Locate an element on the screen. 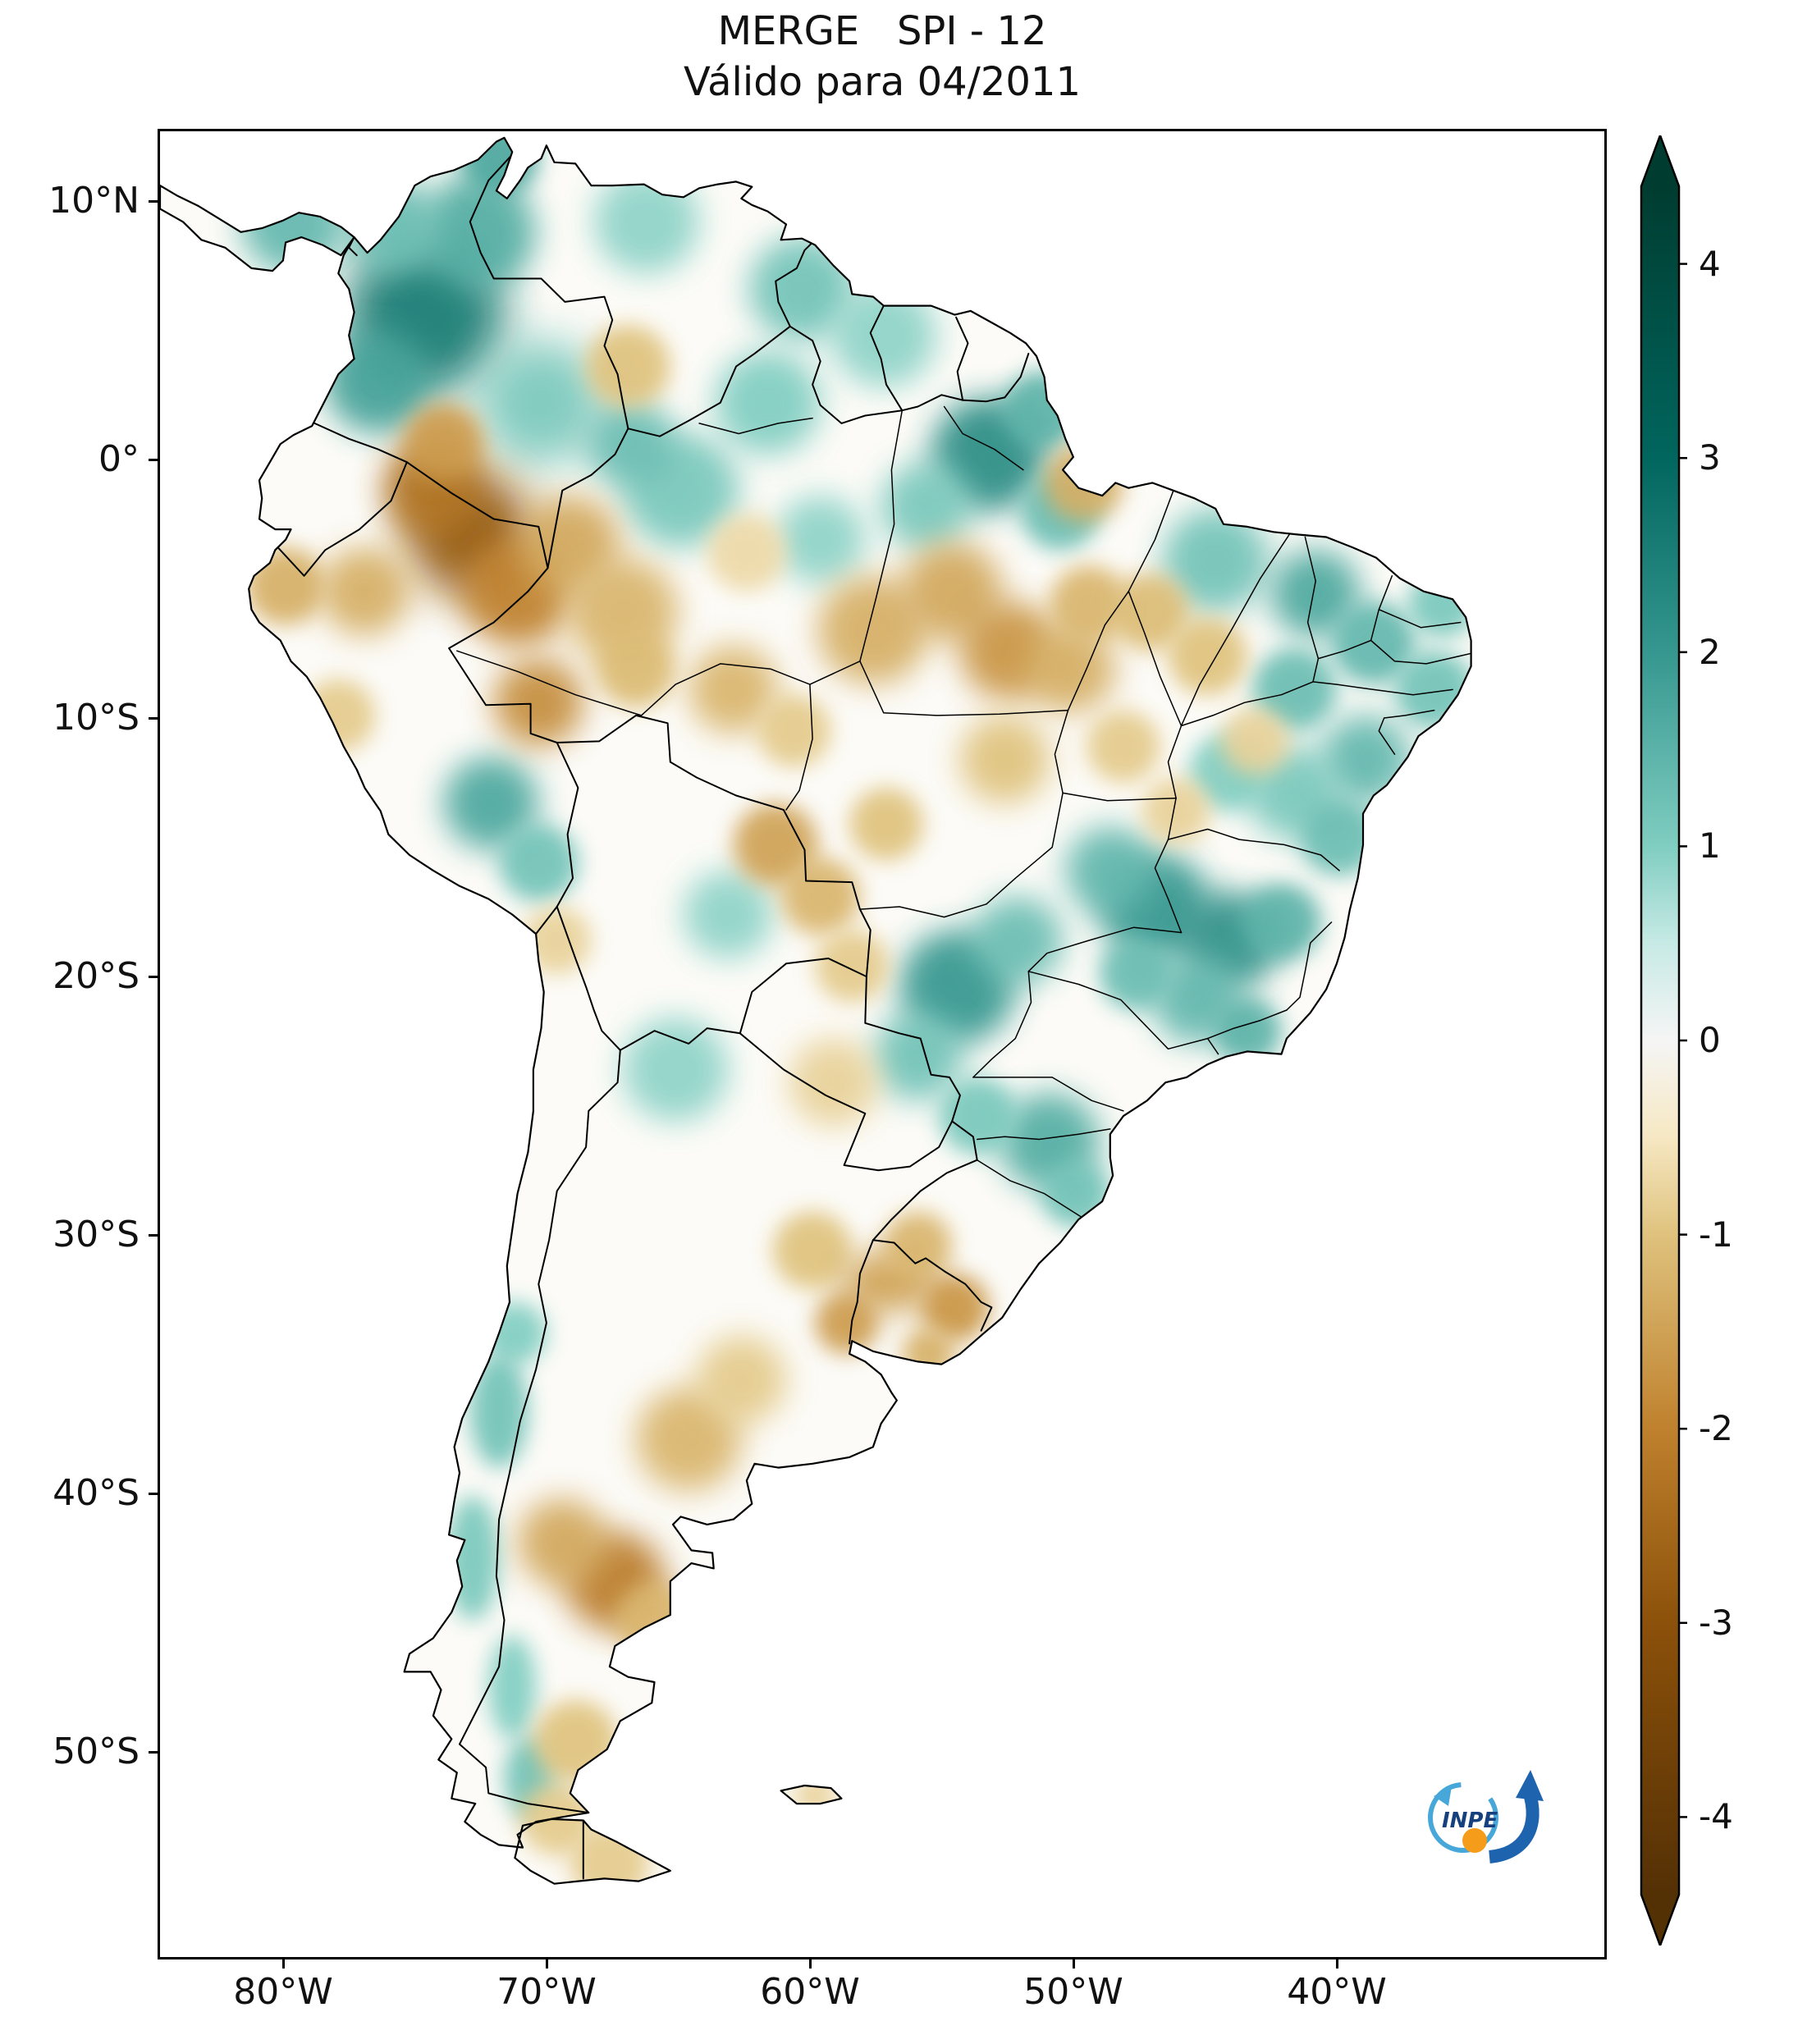 This screenshot has height=2044, width=1798. colorbar-tick-label: 2 is located at coordinates (1710, 652).